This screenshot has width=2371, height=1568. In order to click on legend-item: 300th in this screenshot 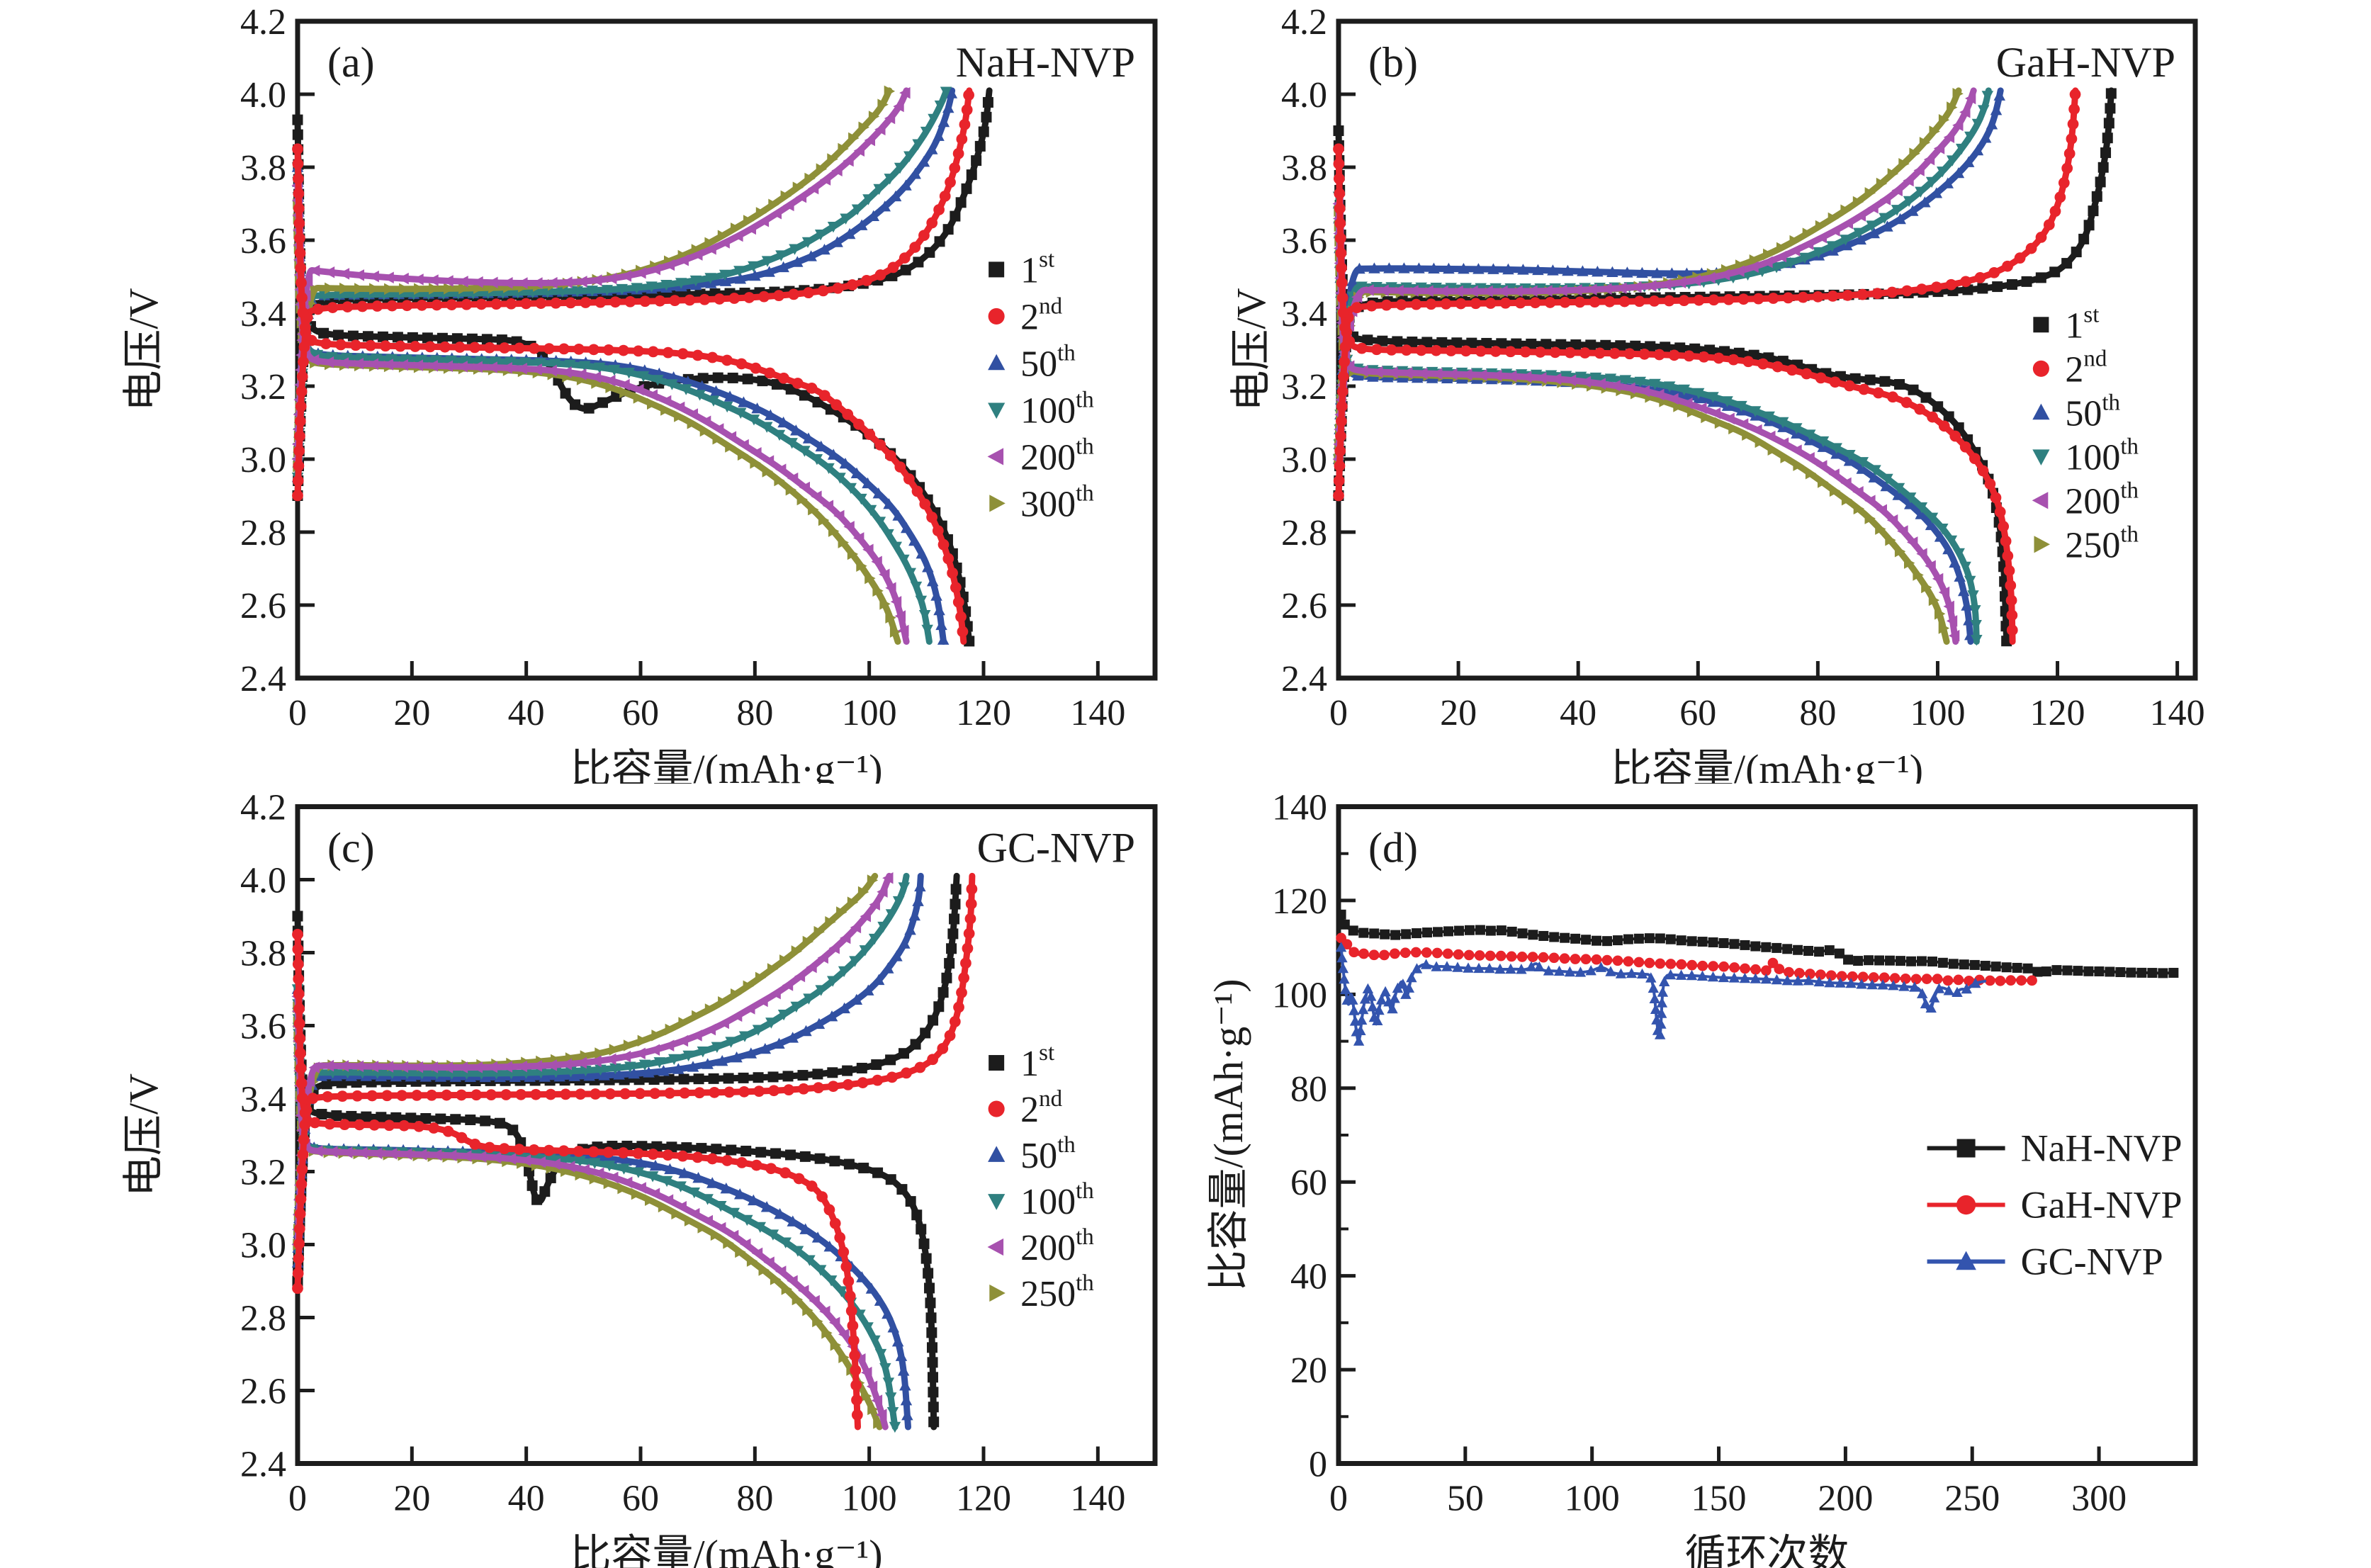, I will do `click(1041, 502)`.